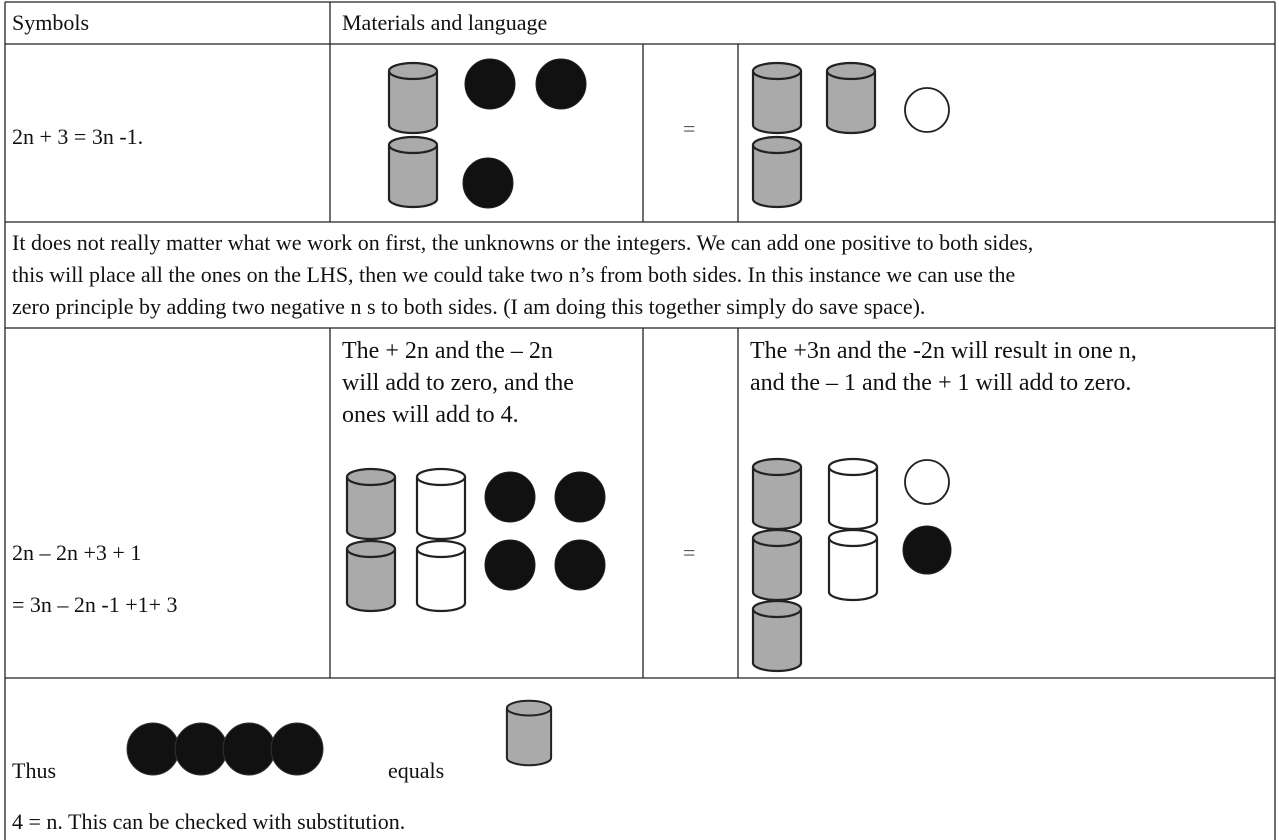  Describe the element at coordinates (76, 552) in the screenshot. I see `equation: 2n – 2n +3 + 1` at that location.